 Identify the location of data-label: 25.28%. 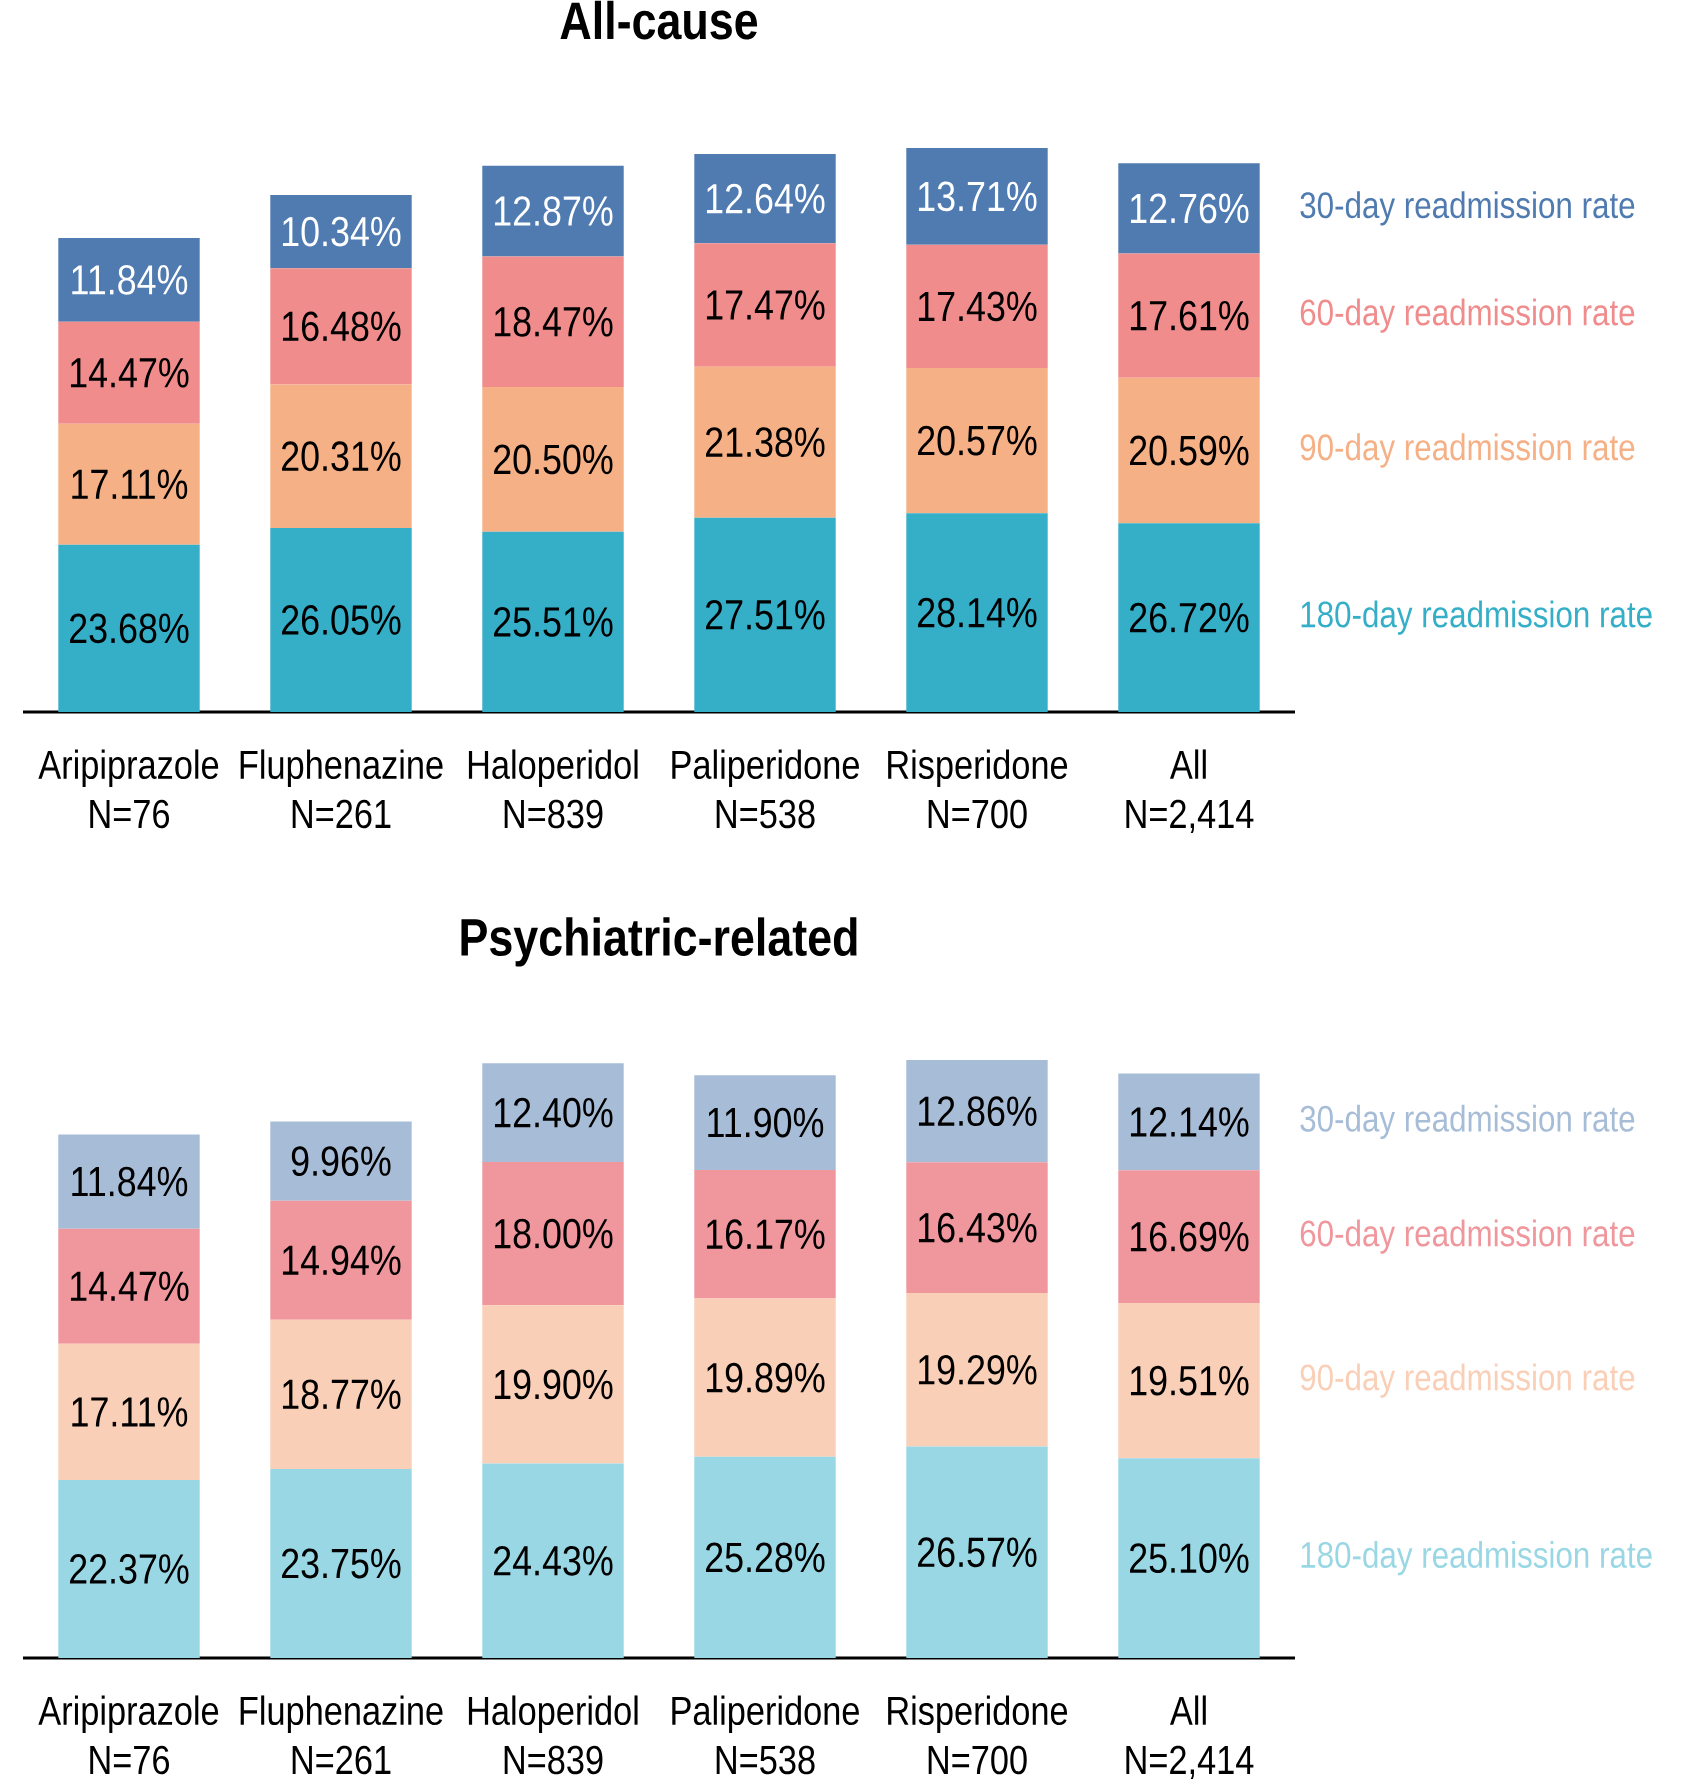
(765, 1557).